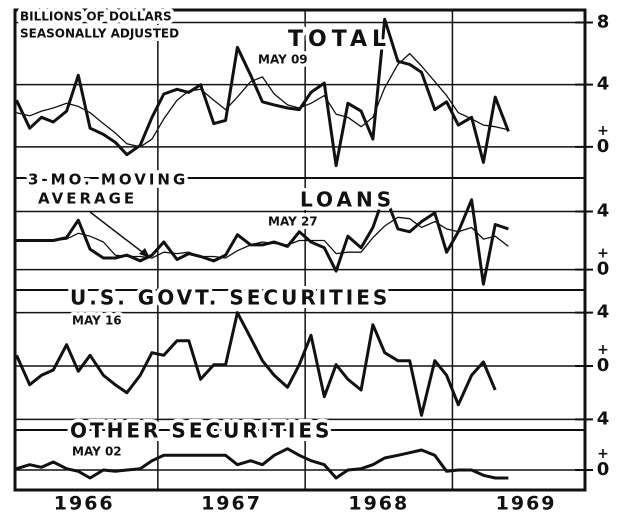  What do you see at coordinates (231, 503) in the screenshot?
I see `x-tick-label: 1967` at bounding box center [231, 503].